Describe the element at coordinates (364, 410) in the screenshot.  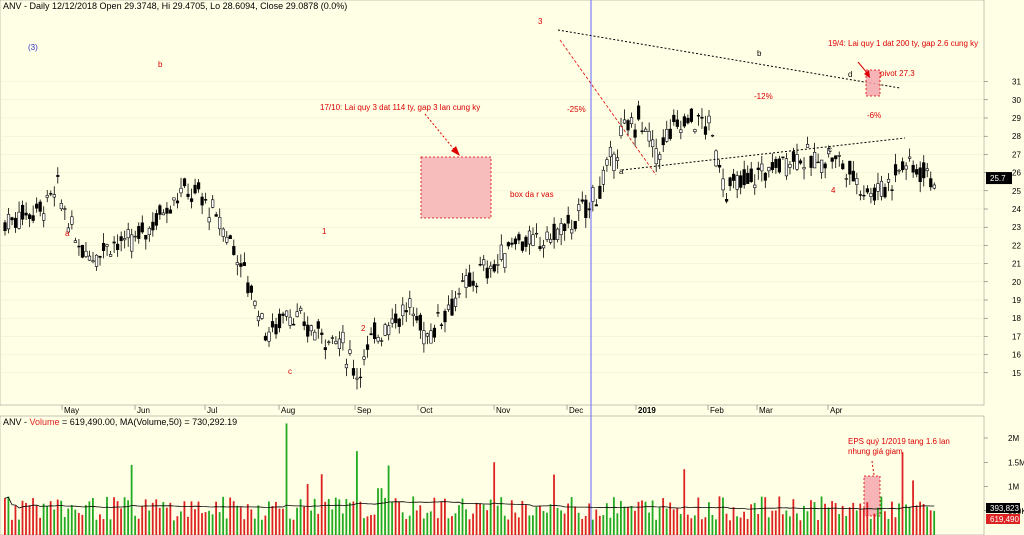
I see `month-label: Sep` at that location.